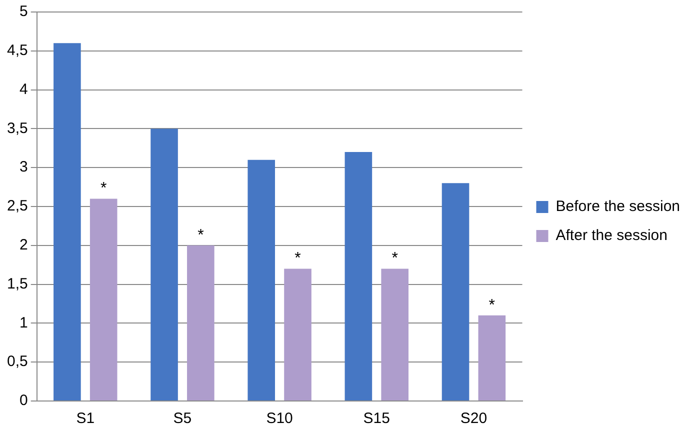 The width and height of the screenshot is (694, 435). I want to click on x-tick-label: S5, so click(182, 419).